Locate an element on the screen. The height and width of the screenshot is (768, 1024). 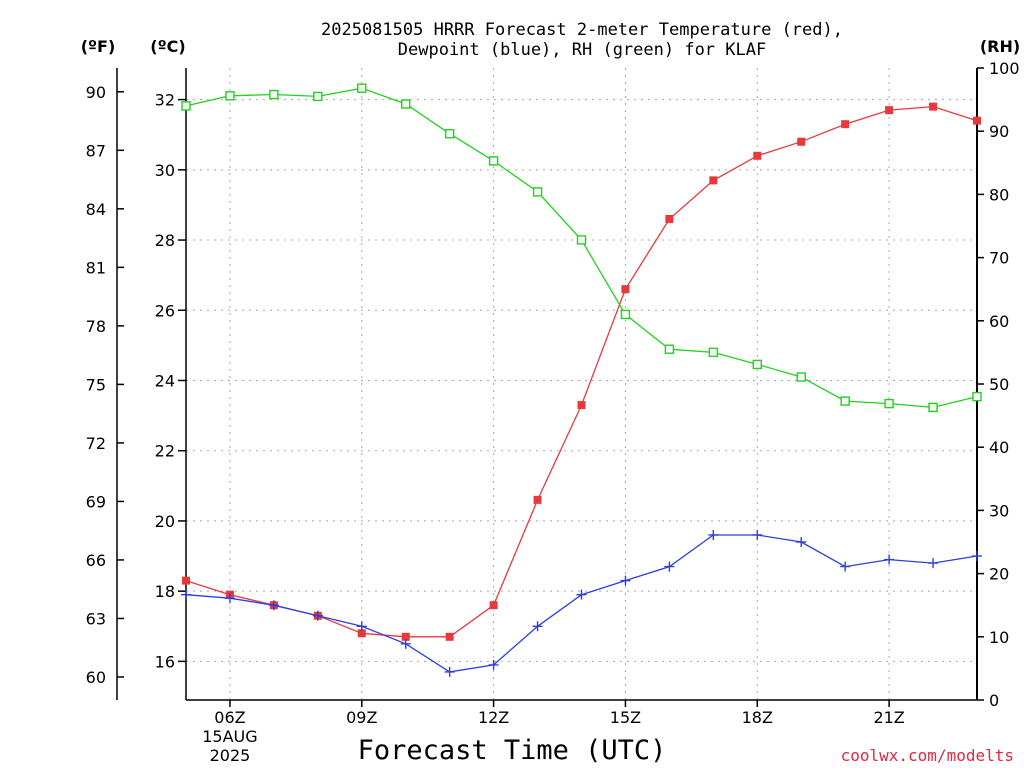
fahrenheit-tick-label: 84 is located at coordinates (96, 209).